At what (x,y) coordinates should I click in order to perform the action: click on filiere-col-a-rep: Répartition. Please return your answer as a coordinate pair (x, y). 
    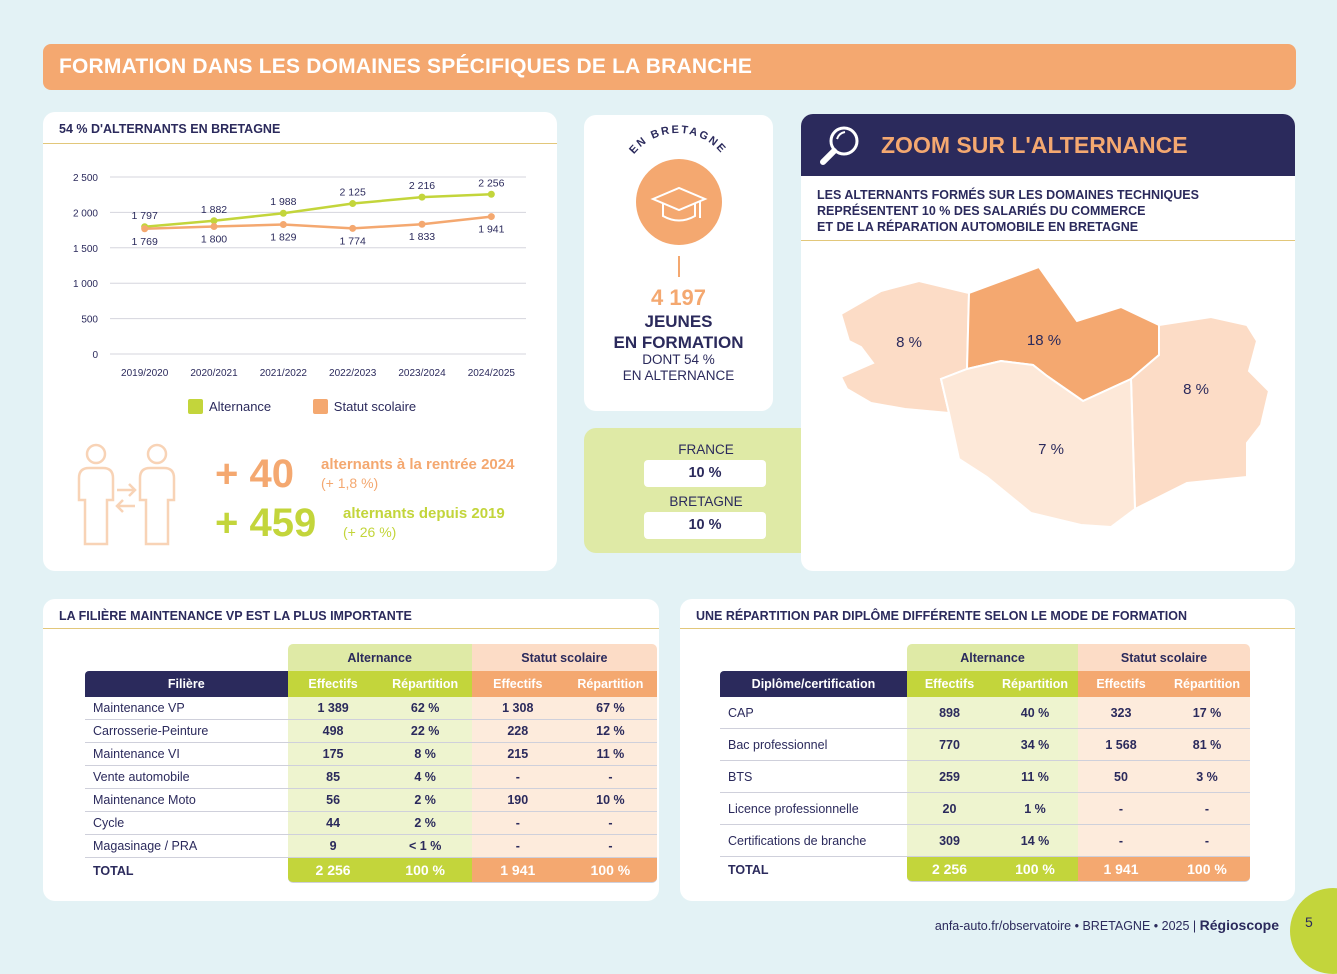
    Looking at the image, I should click on (425, 684).